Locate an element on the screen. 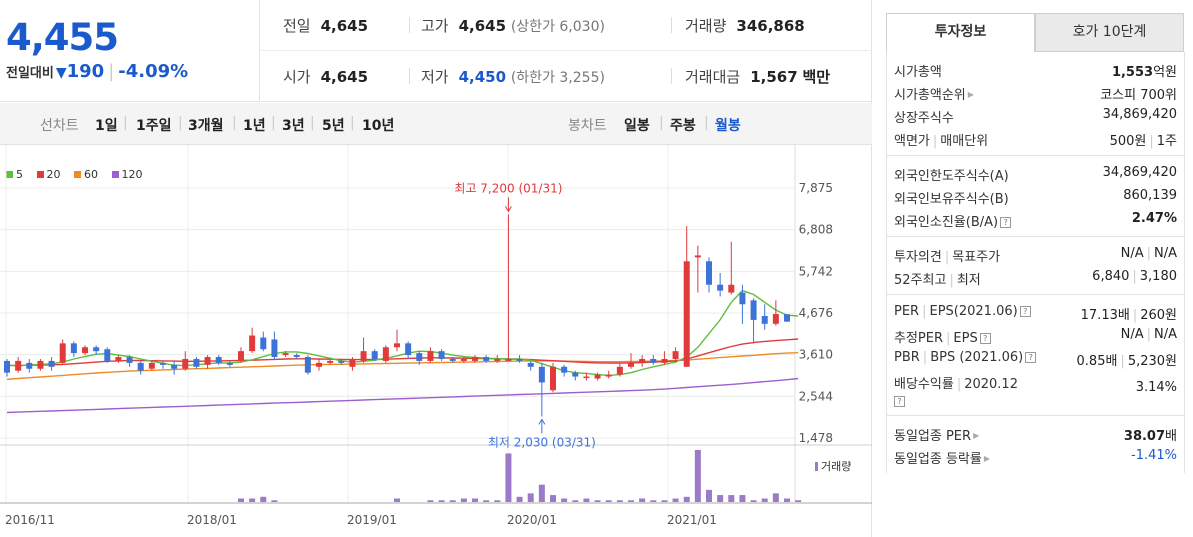  y-tick-label: 4,676 is located at coordinates (816, 313).